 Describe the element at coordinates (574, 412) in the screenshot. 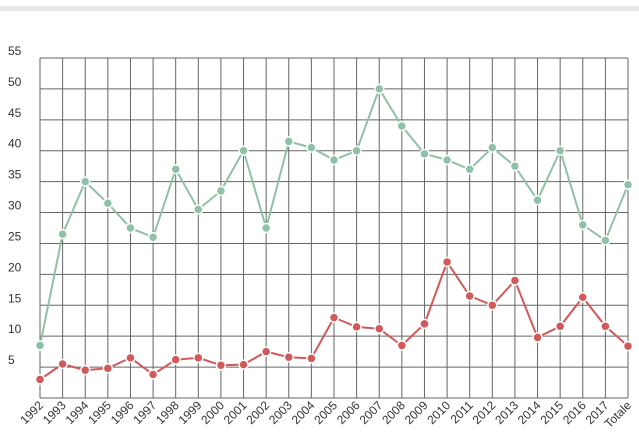

I see `x-tick-label: 2016` at that location.